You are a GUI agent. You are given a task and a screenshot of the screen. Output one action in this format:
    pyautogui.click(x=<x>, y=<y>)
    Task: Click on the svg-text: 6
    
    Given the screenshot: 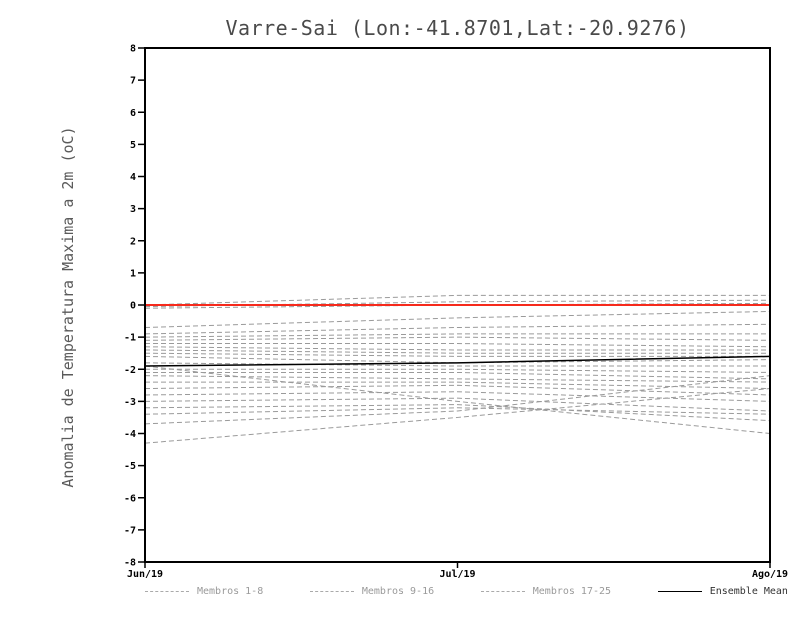 What is the action you would take?
    pyautogui.click(x=133, y=113)
    